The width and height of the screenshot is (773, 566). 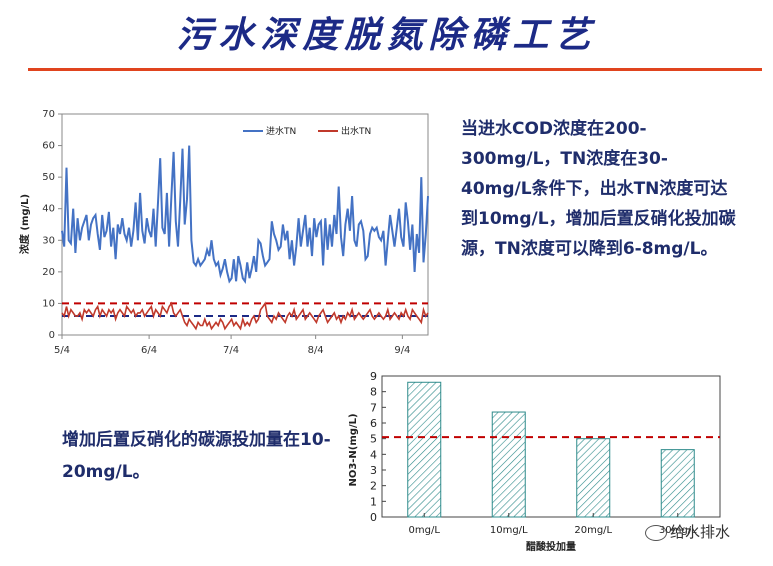 I want to click on bar-chart-y-tick-label: 3, so click(x=373, y=470).